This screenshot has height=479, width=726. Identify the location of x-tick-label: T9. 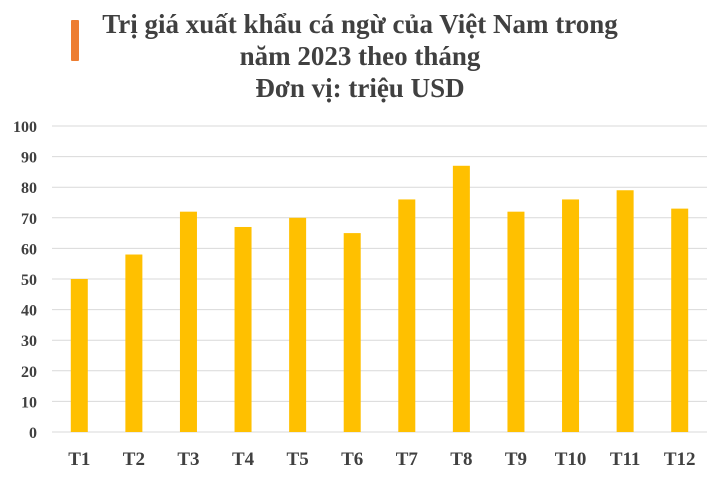
(516, 459).